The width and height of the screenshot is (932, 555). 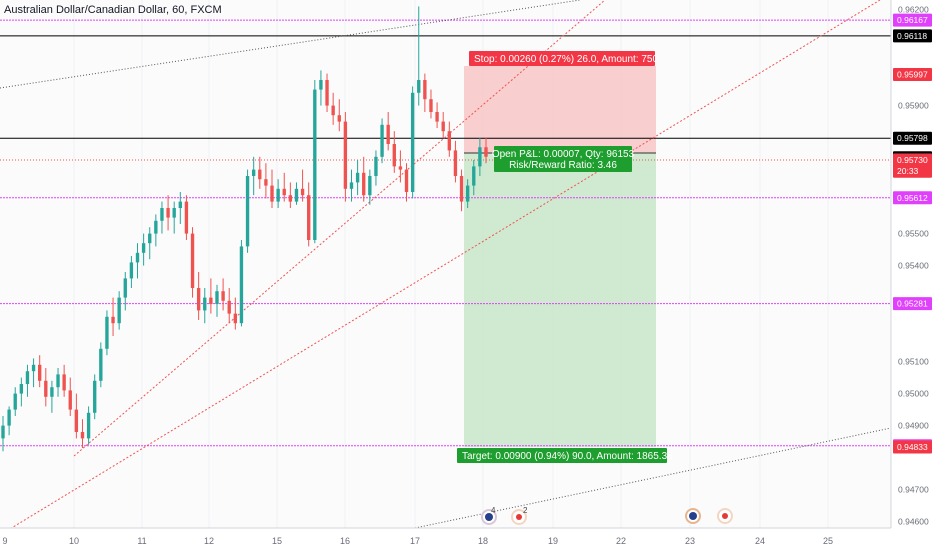 What do you see at coordinates (560, 109) in the screenshot?
I see `stop-loss-zone` at bounding box center [560, 109].